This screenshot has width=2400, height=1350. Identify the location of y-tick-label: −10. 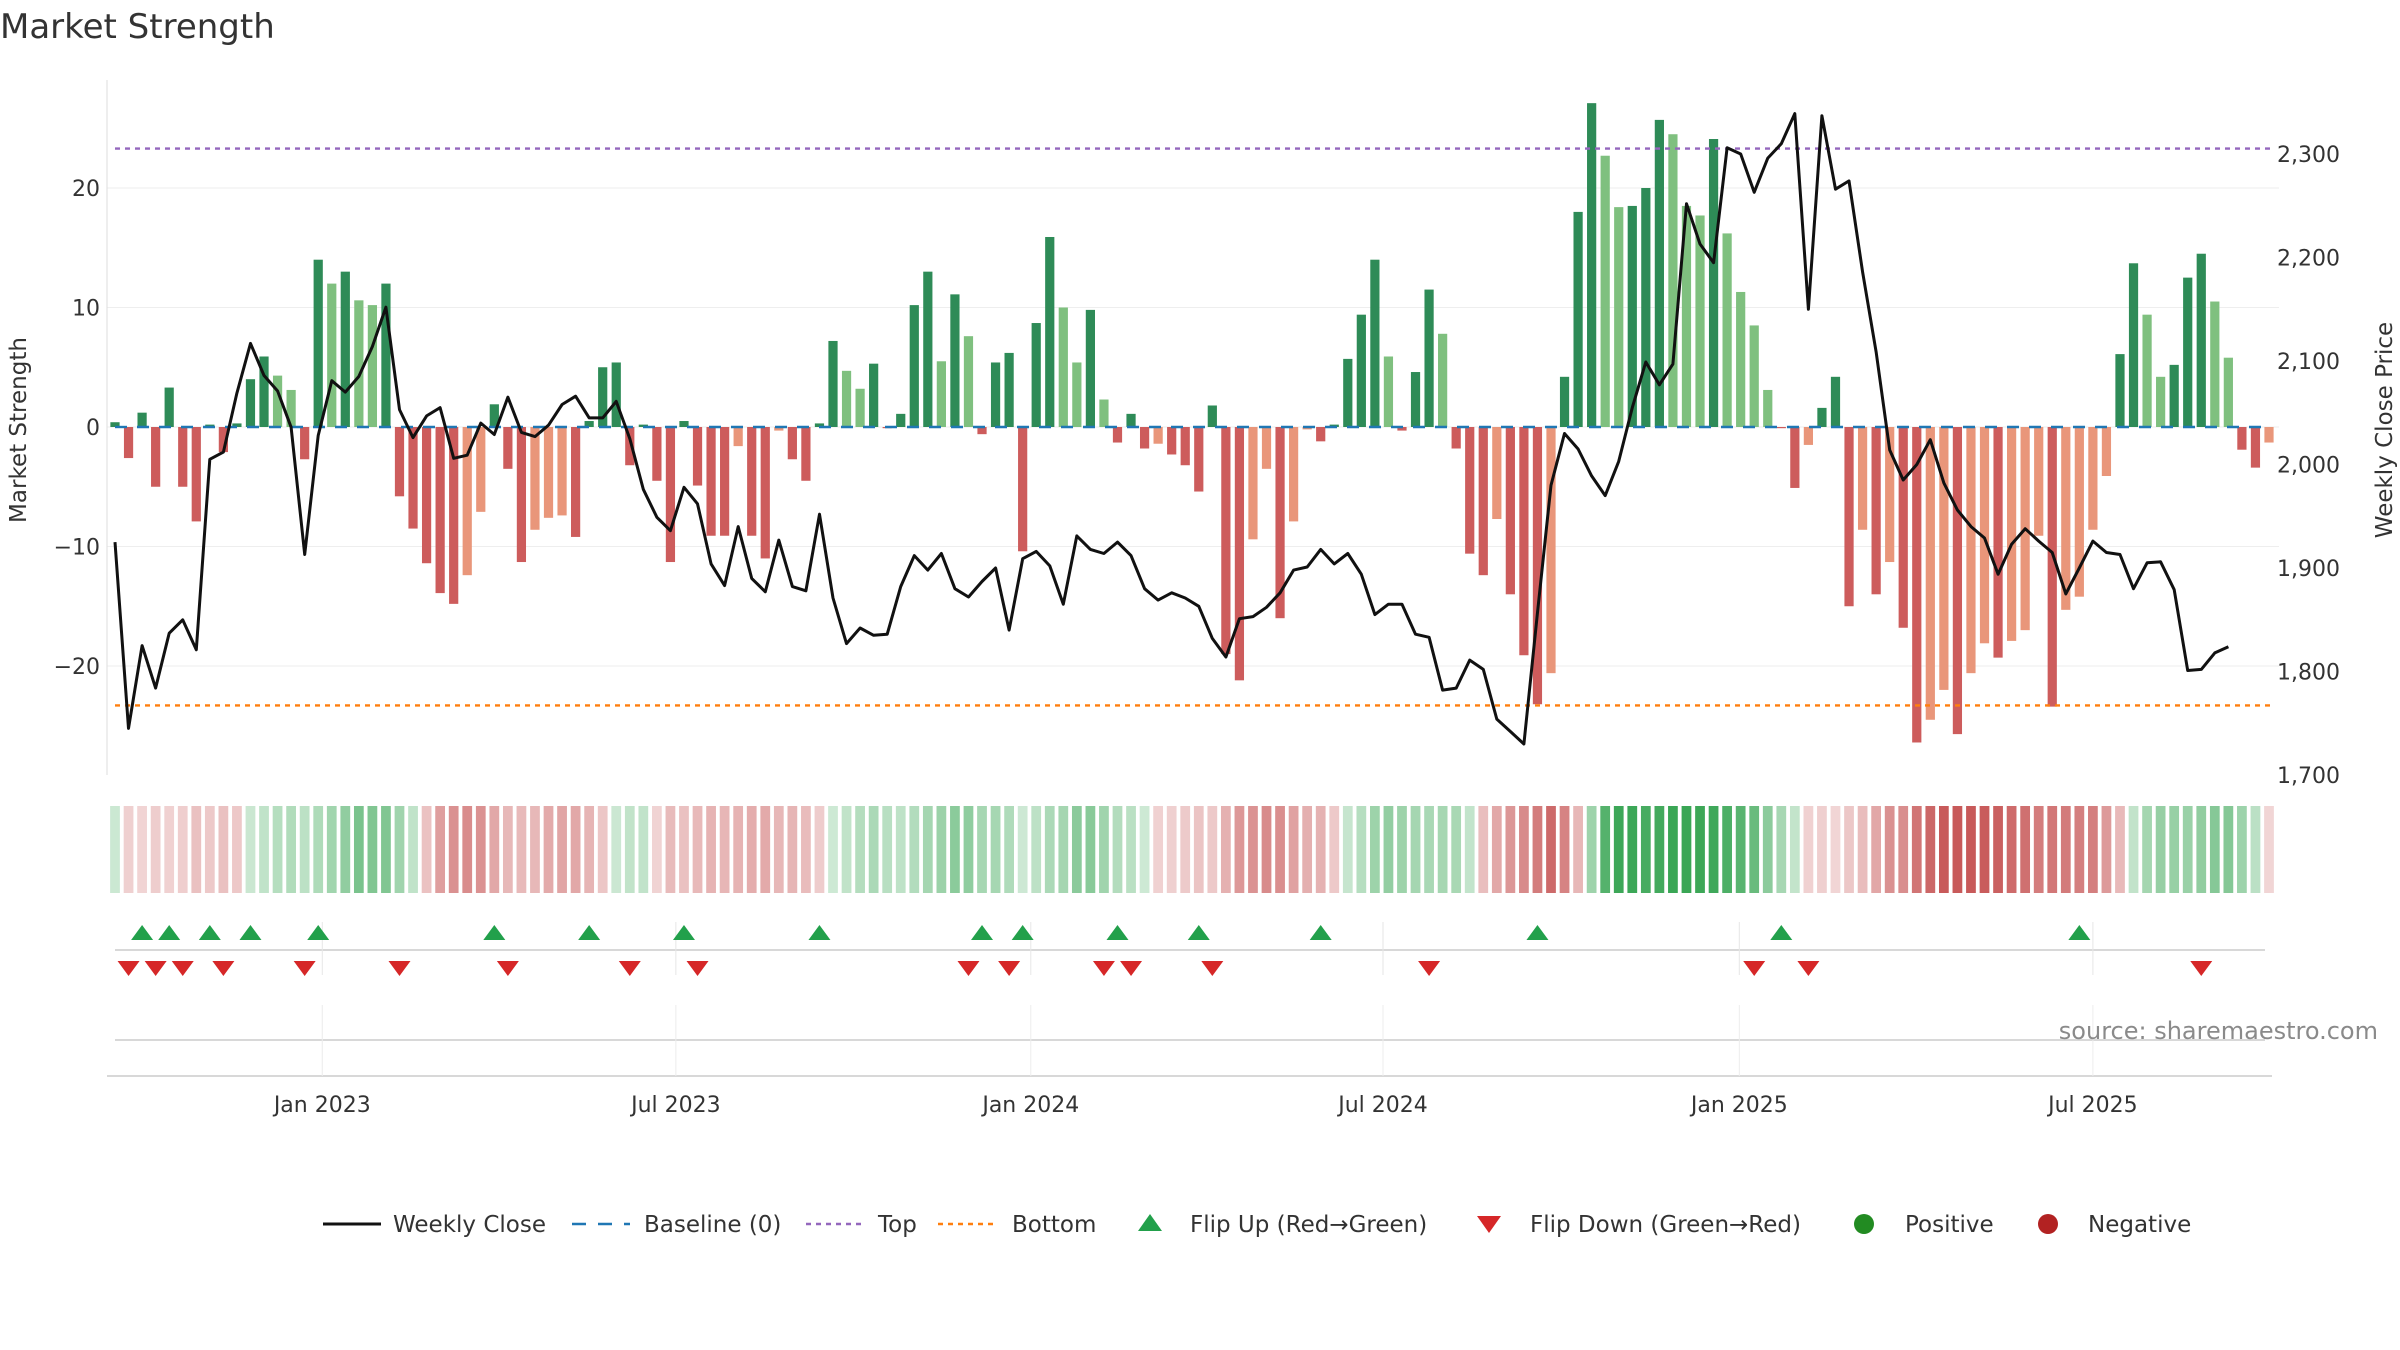
(77, 548).